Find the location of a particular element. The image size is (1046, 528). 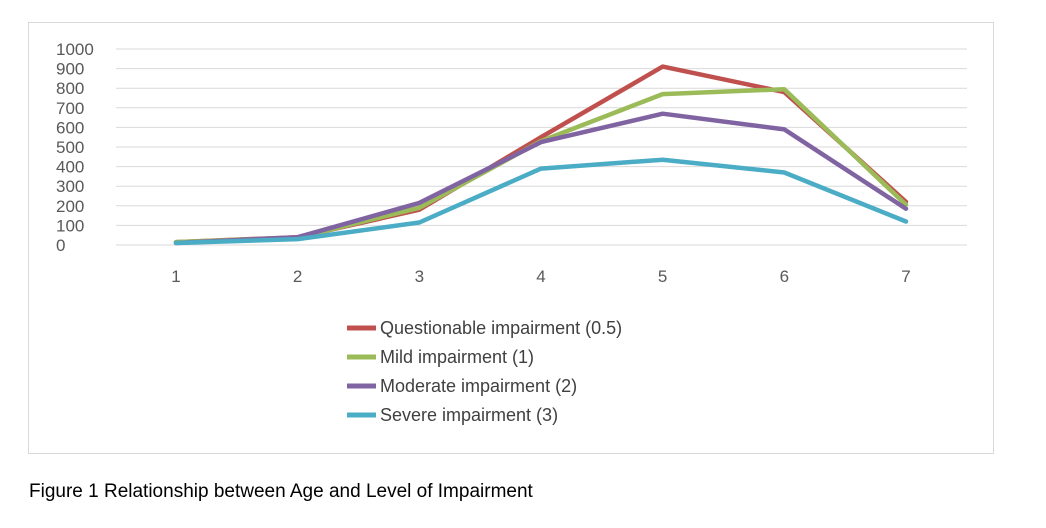

y-tick-label: 1000 is located at coordinates (75, 49).